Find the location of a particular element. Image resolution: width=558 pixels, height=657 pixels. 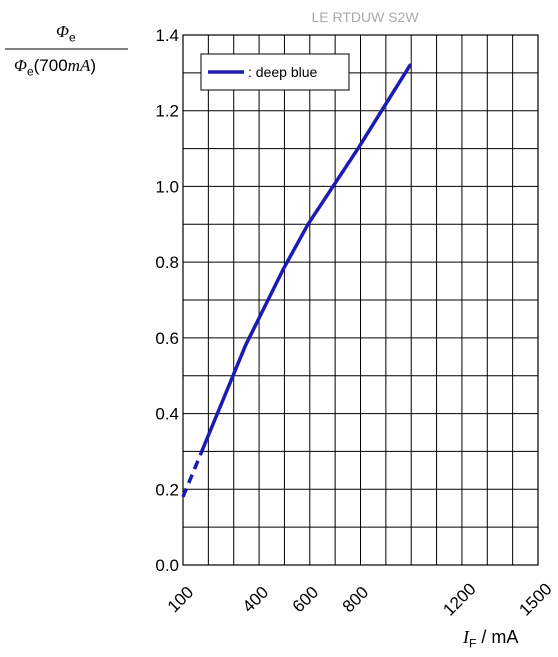

series-line-dashed is located at coordinates (192, 474).